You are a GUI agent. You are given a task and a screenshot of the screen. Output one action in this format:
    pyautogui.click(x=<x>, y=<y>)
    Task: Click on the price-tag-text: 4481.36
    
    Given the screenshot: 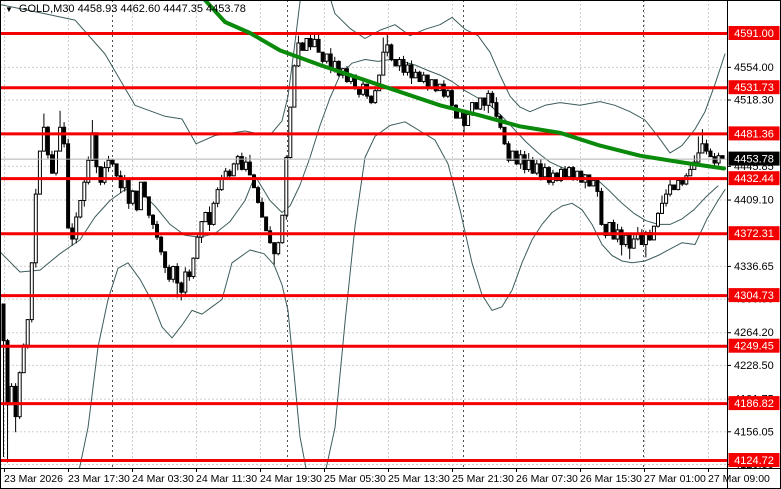 What is the action you would take?
    pyautogui.click(x=754, y=134)
    